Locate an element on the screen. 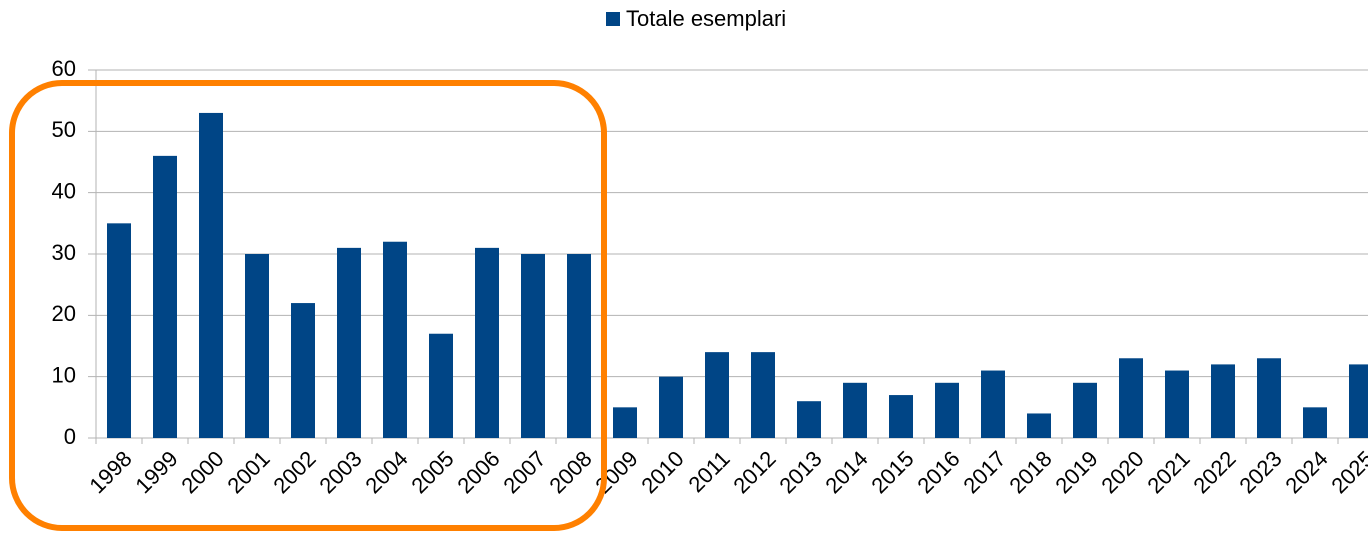 The width and height of the screenshot is (1368, 533). x-tick-label: 2001 is located at coordinates (248, 472).